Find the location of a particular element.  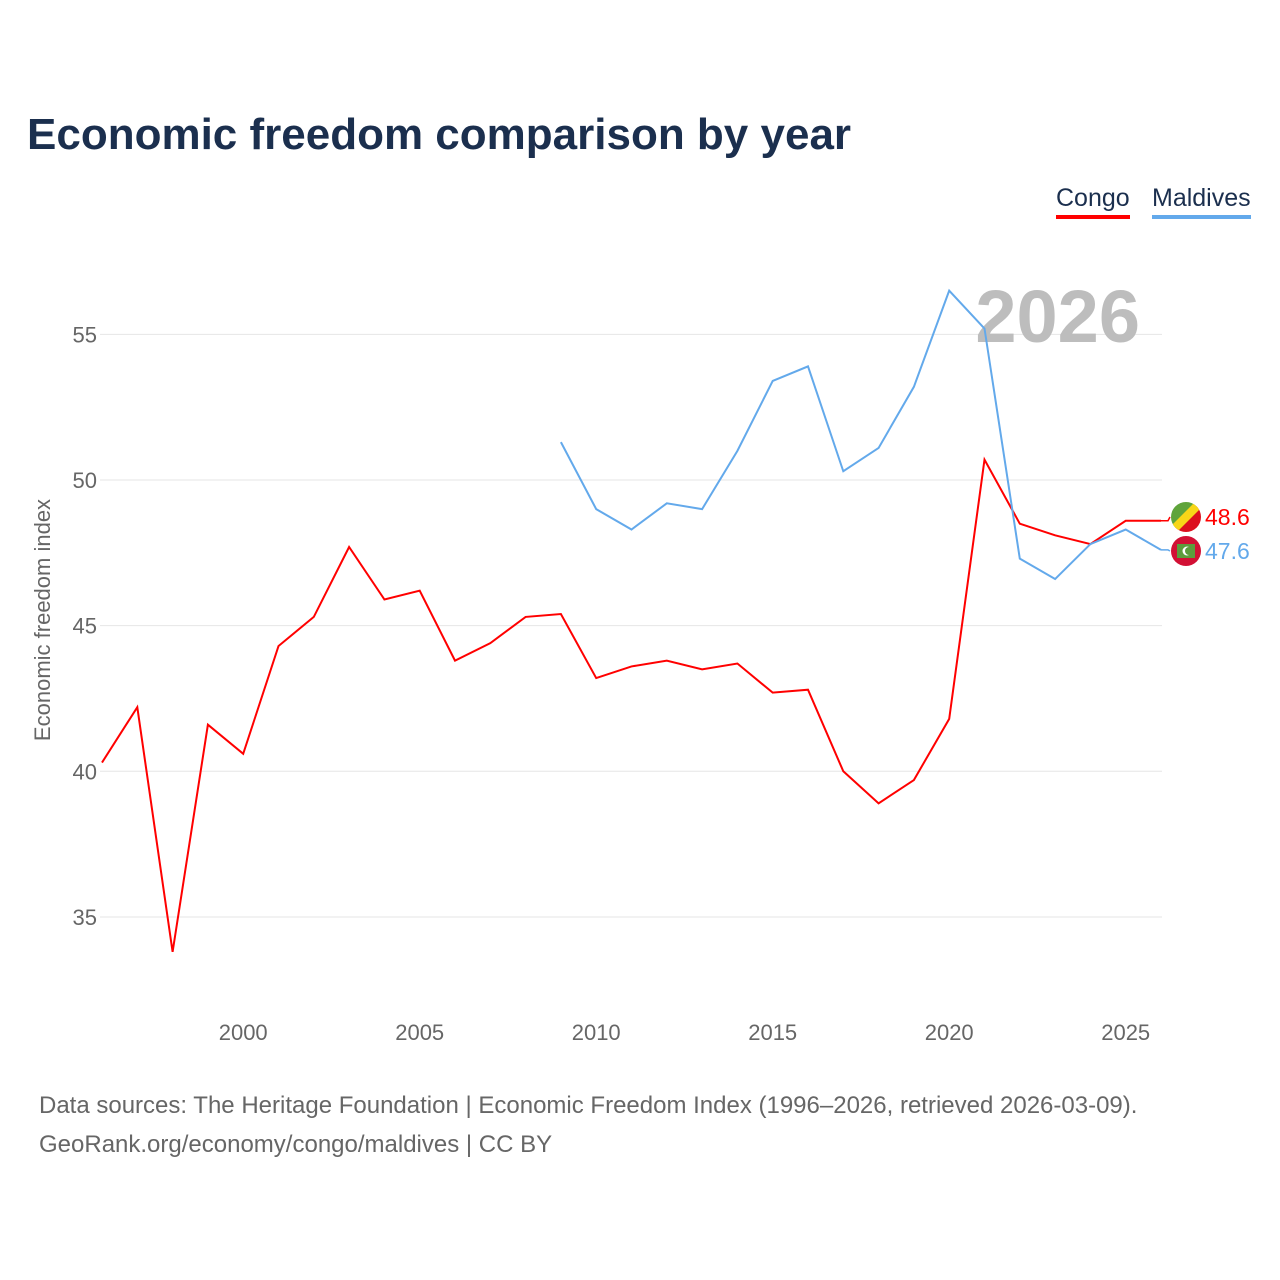

chart-title: Economic freedom comparison by year is located at coordinates (439, 134).